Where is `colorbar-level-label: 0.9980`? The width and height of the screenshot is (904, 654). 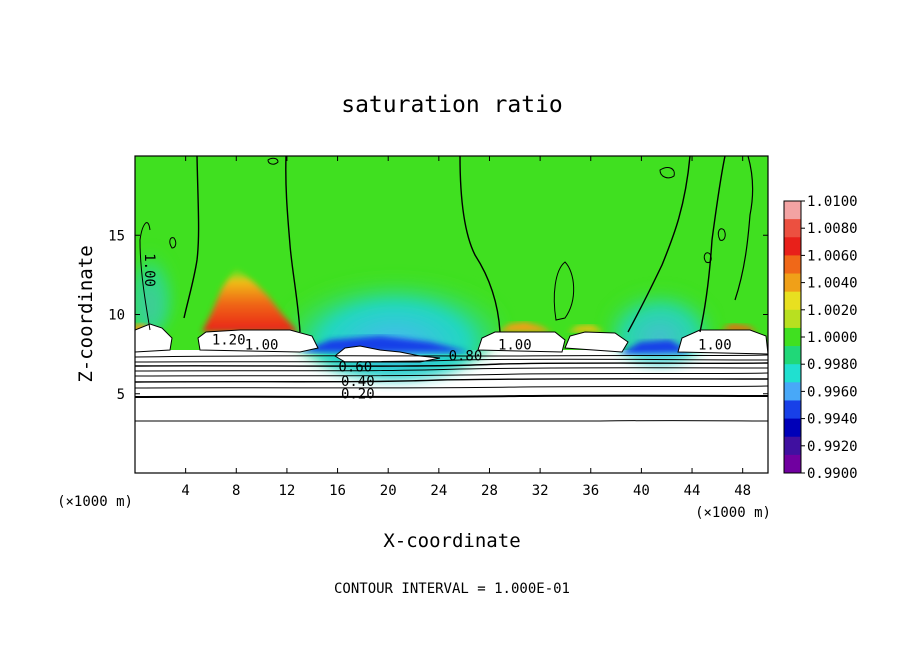 colorbar-level-label: 0.9980 is located at coordinates (832, 365).